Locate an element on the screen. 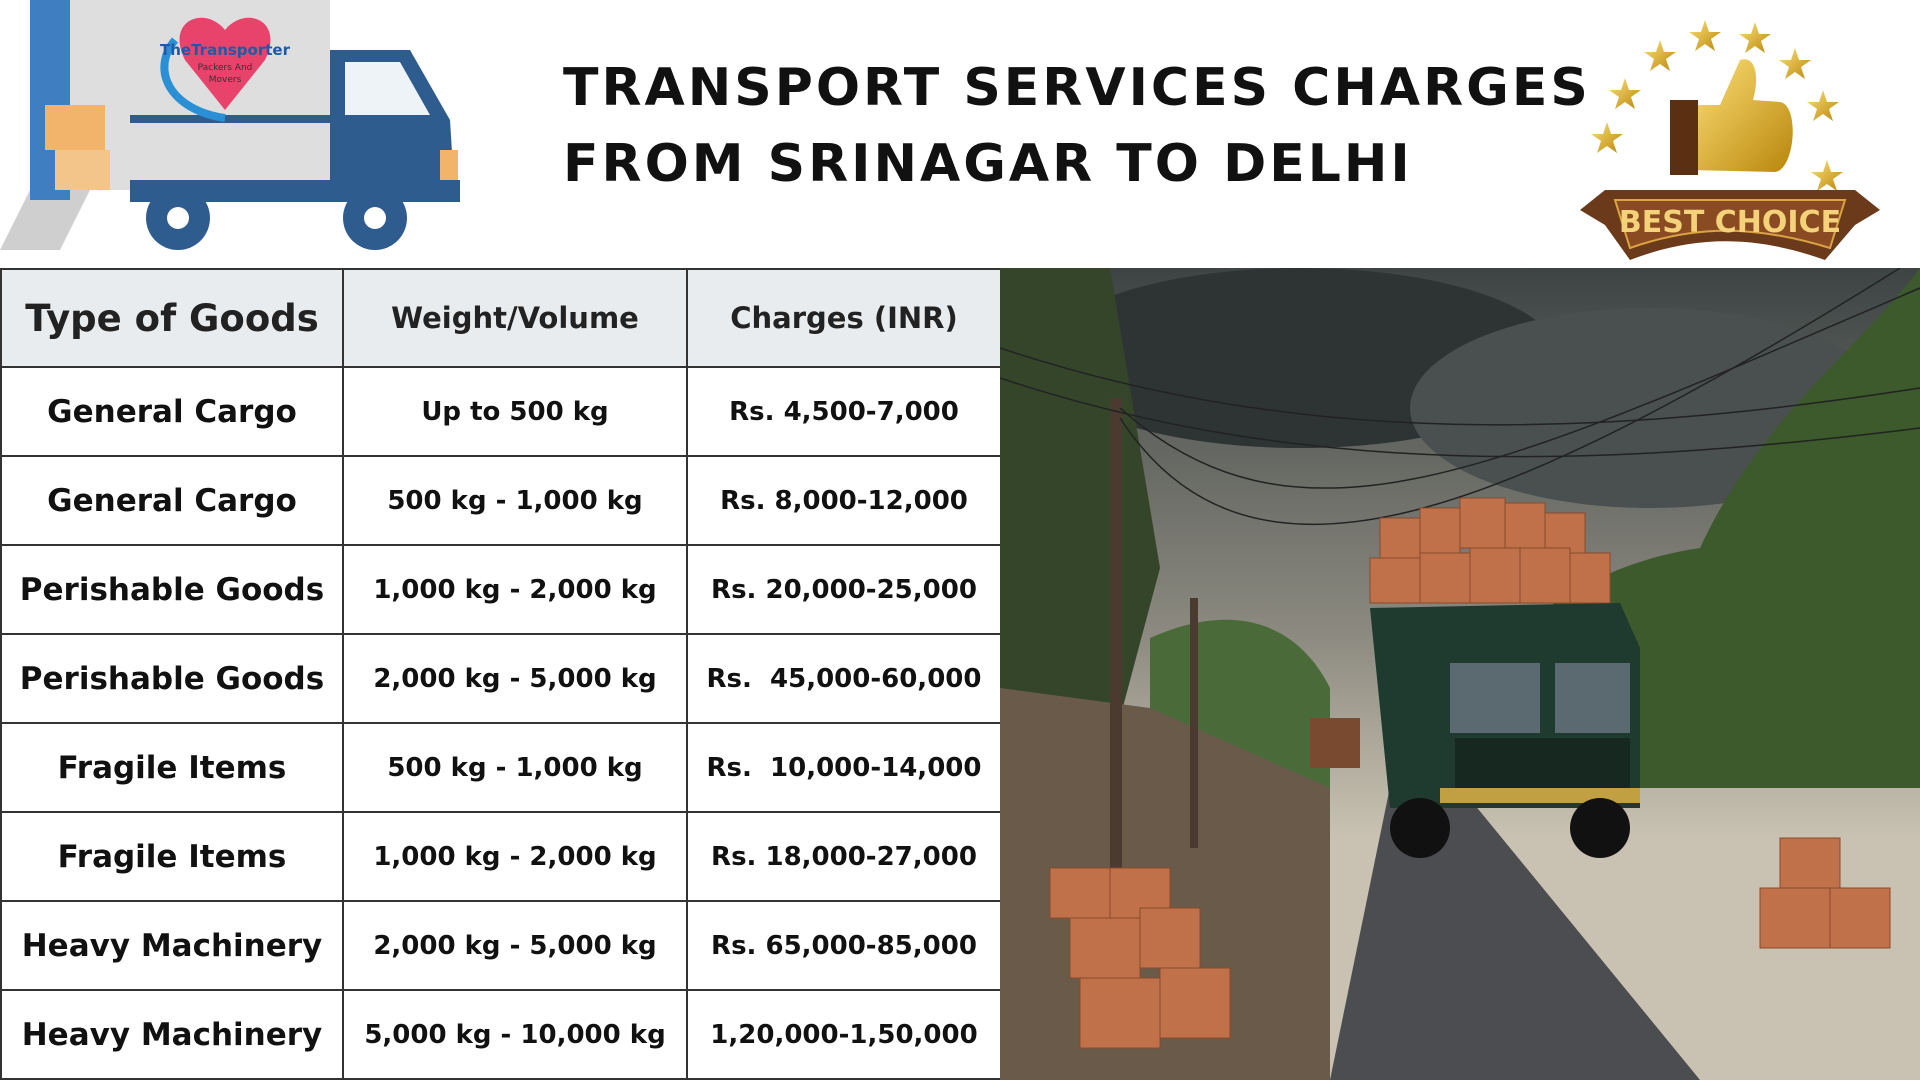 This screenshot has height=1080, width=1920. table-cell: 5,000 kg - 10,000 kg is located at coordinates (515, 1034).